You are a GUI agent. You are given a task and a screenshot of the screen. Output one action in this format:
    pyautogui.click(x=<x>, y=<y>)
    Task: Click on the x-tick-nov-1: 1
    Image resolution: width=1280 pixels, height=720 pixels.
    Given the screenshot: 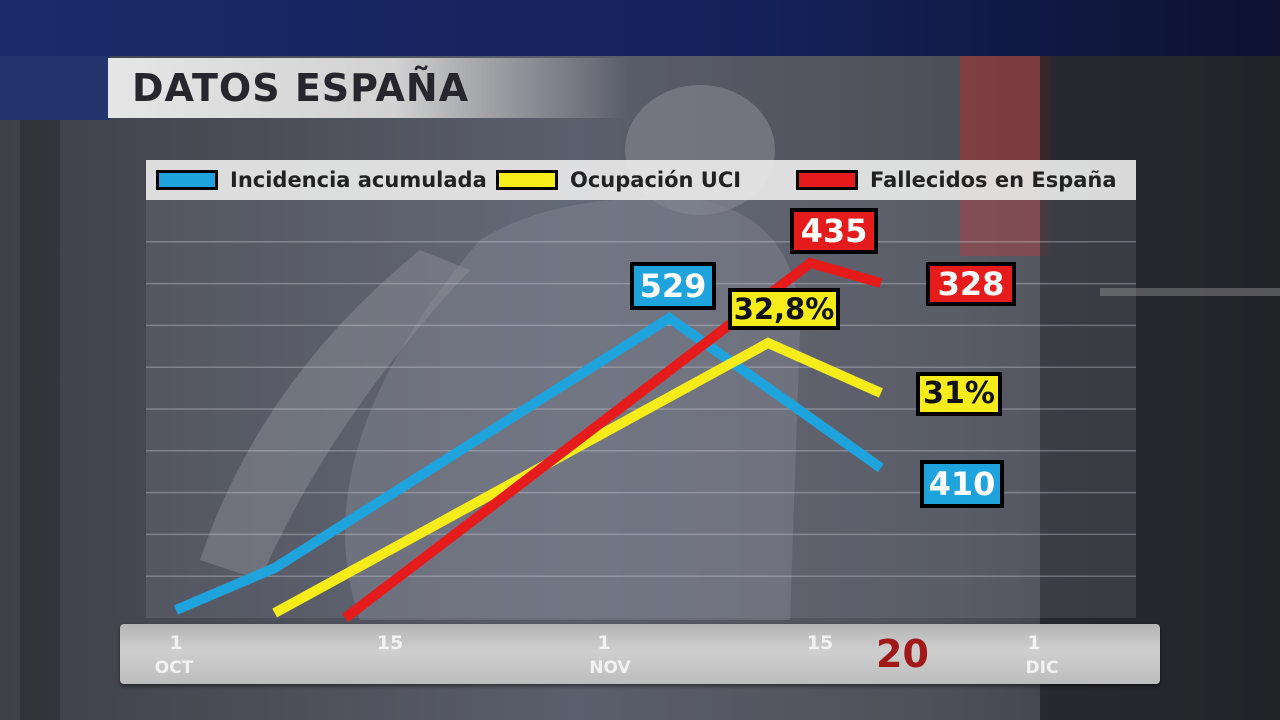 What is the action you would take?
    pyautogui.click(x=604, y=643)
    